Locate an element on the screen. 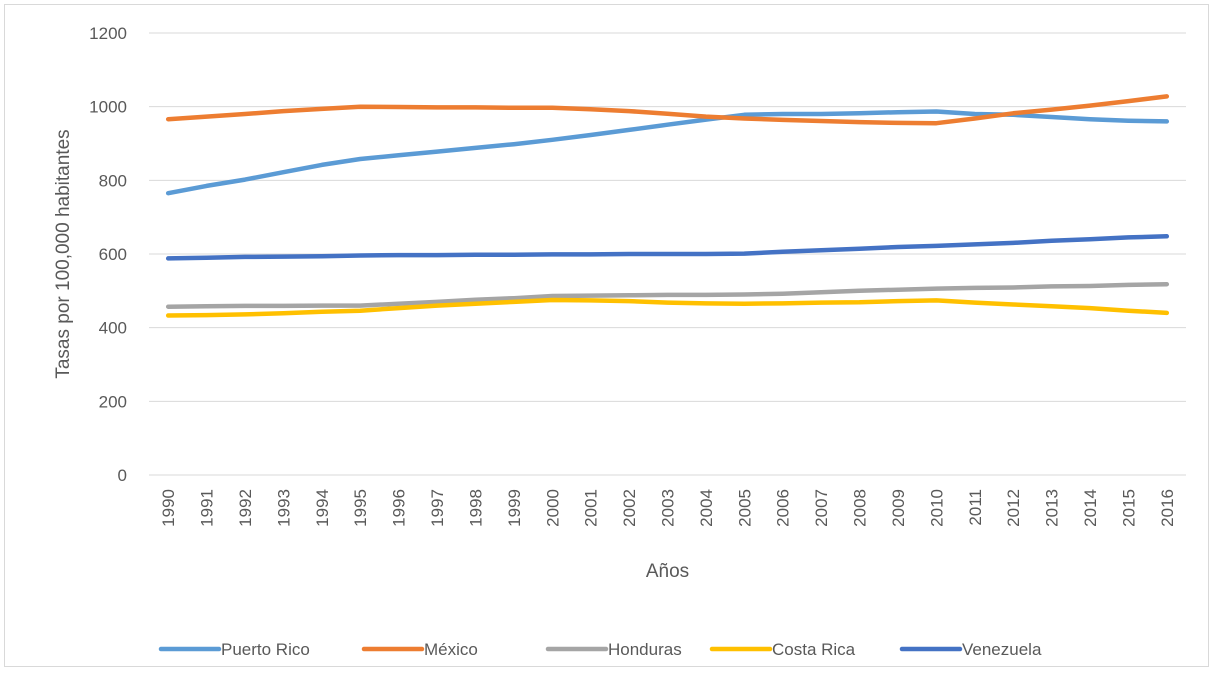 This screenshot has height=673, width=1215. x-tick-label: 2009 is located at coordinates (898, 508).